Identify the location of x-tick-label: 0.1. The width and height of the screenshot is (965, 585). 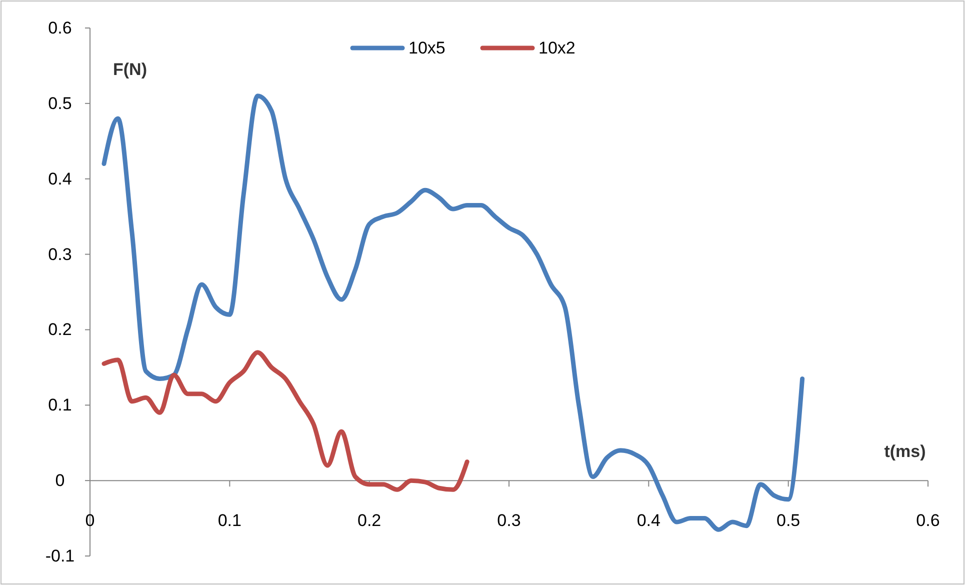
(230, 520).